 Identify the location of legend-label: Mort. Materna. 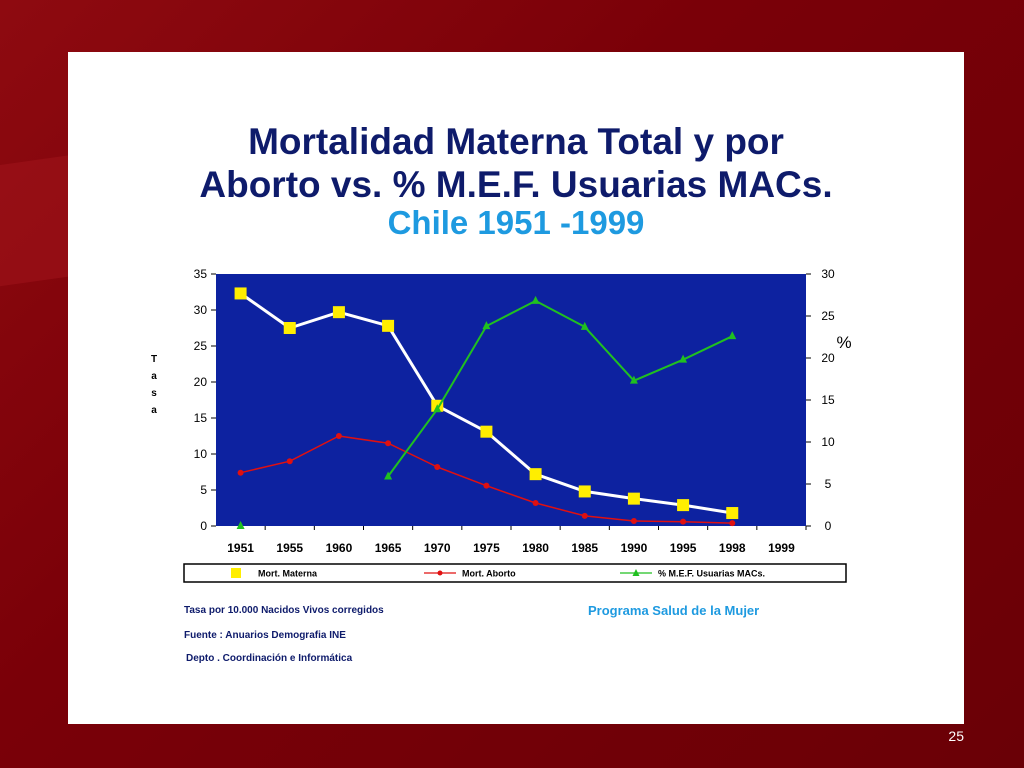
(288, 574).